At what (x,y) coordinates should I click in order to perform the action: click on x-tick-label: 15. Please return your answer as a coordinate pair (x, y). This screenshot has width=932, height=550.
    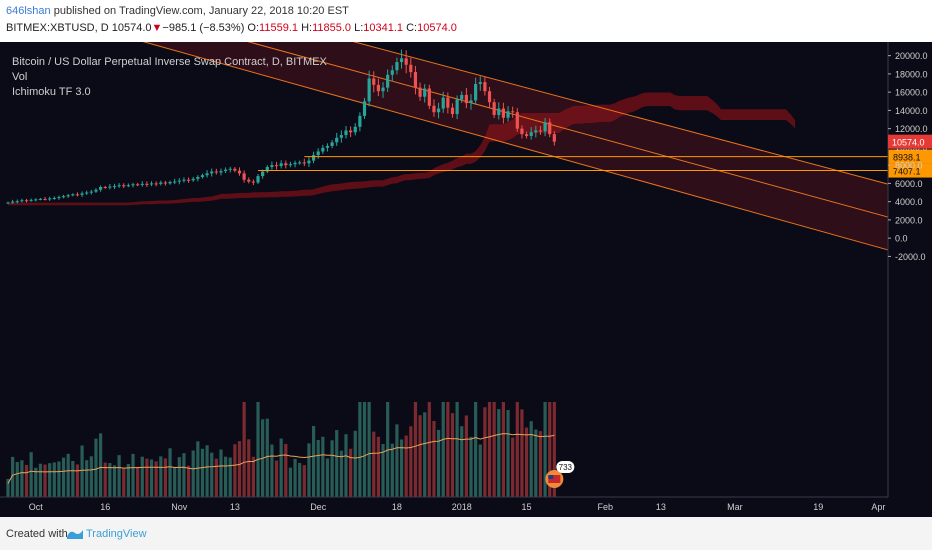
    Looking at the image, I should click on (527, 507).